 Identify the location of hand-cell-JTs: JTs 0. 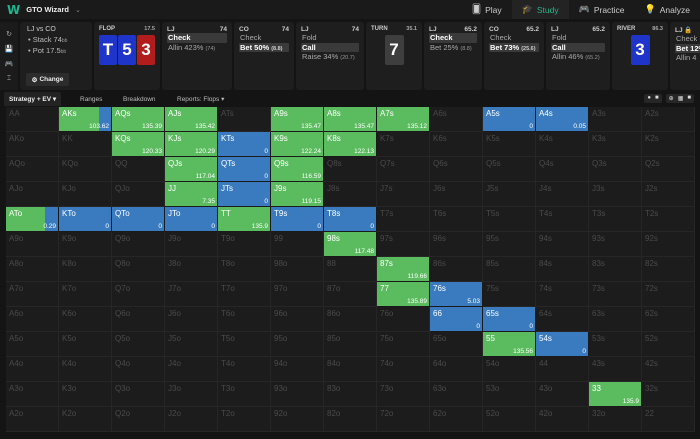
(244, 194).